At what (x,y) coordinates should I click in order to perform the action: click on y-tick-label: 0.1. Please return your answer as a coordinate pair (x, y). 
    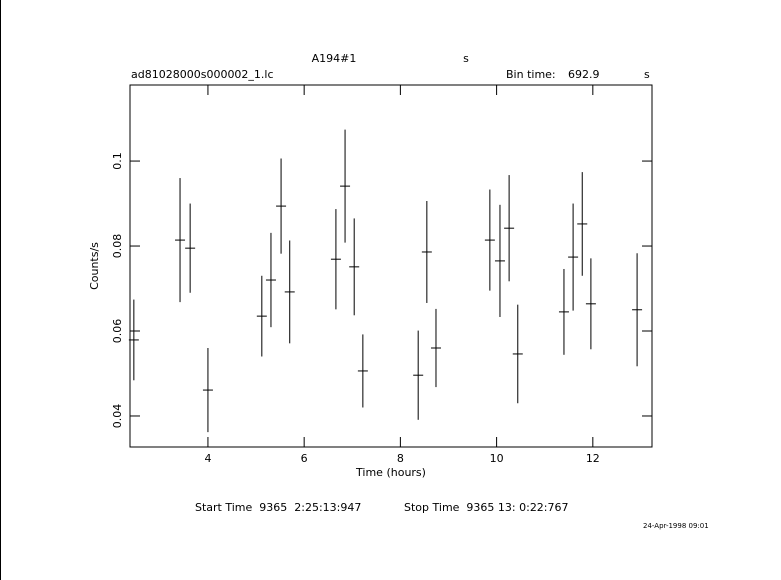
    Looking at the image, I should click on (117, 161).